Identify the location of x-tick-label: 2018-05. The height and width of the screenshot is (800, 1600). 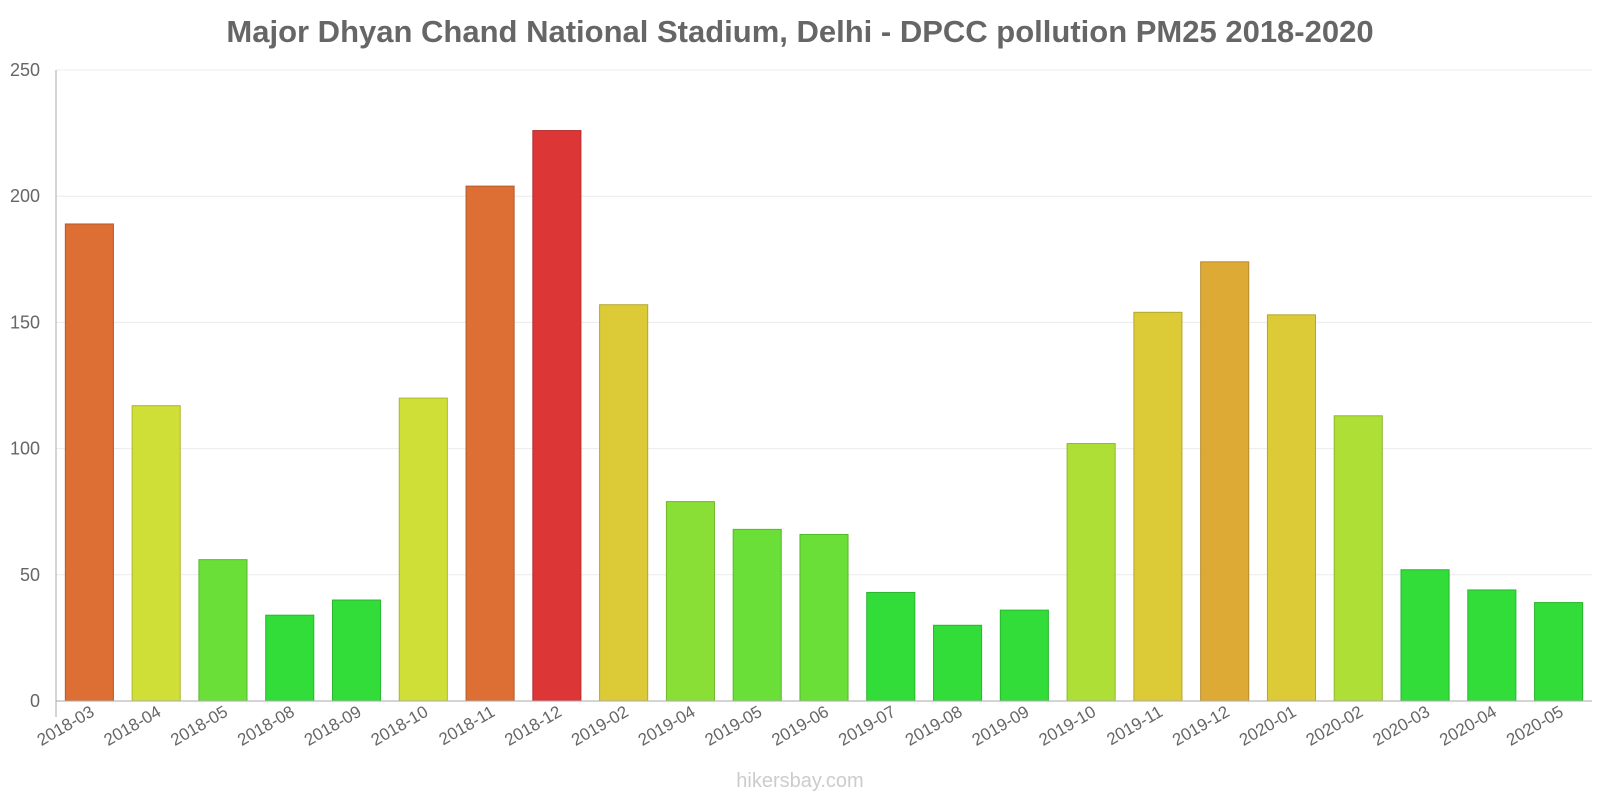
(199, 726).